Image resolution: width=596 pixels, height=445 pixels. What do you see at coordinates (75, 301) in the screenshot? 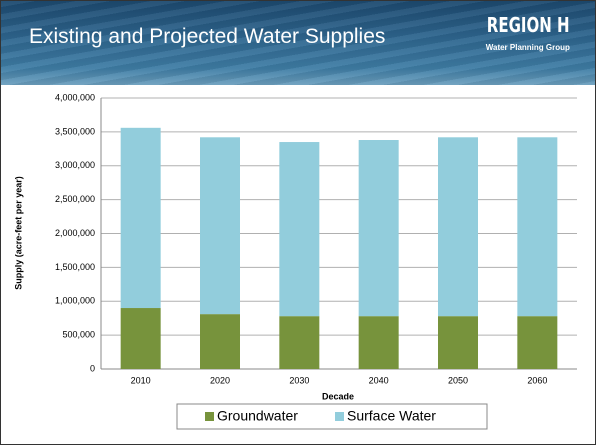
I see `y-tick-label: 1,000,000` at bounding box center [75, 301].